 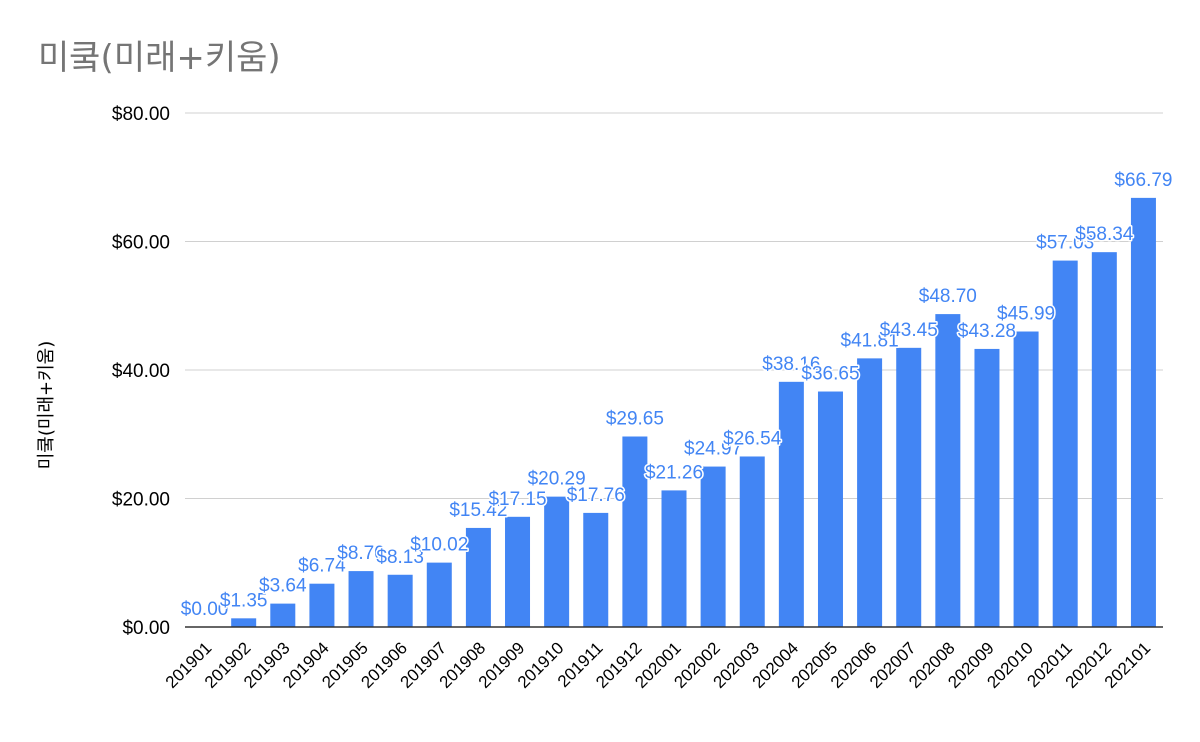 I want to click on data-label: $36.65, so click(x=830, y=374).